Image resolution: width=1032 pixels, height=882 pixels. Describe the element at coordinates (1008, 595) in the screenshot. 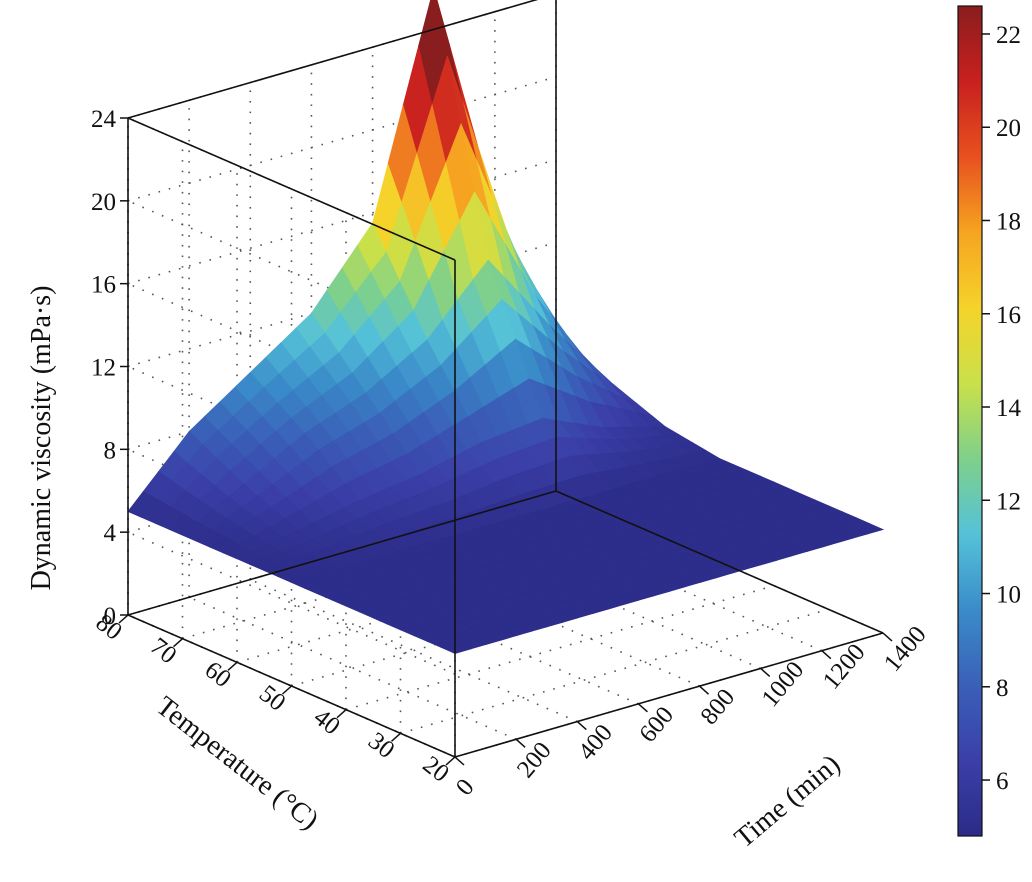

I see `colorbar-tick-label-10: 10` at that location.